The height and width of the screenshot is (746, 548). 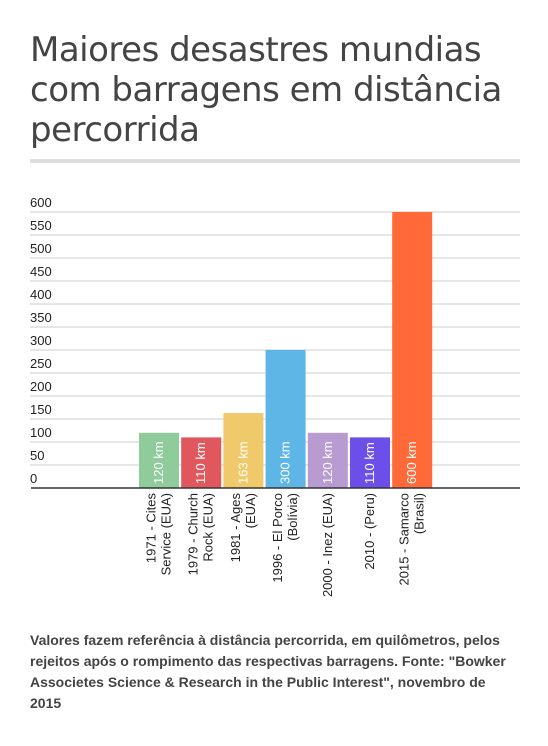 What do you see at coordinates (242, 462) in the screenshot?
I see `data-label: 163 km` at bounding box center [242, 462].